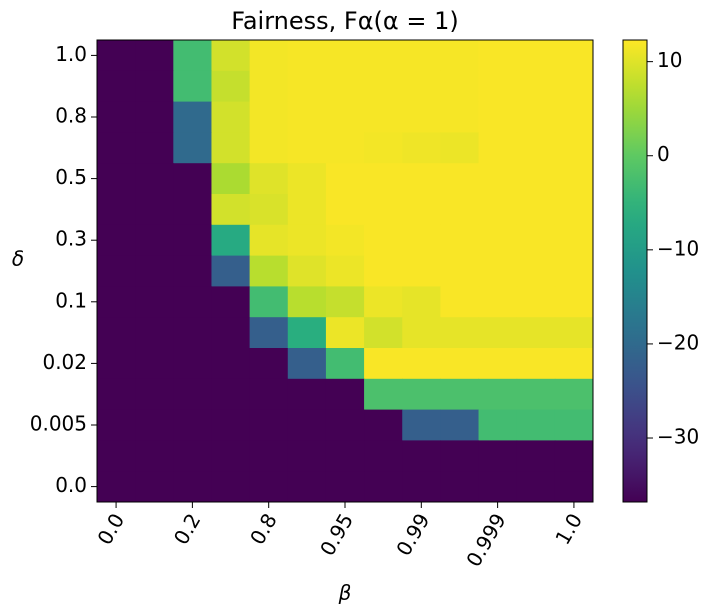 The height and width of the screenshot is (616, 713). I want to click on colorbar-tick-label: −20, so click(678, 342).